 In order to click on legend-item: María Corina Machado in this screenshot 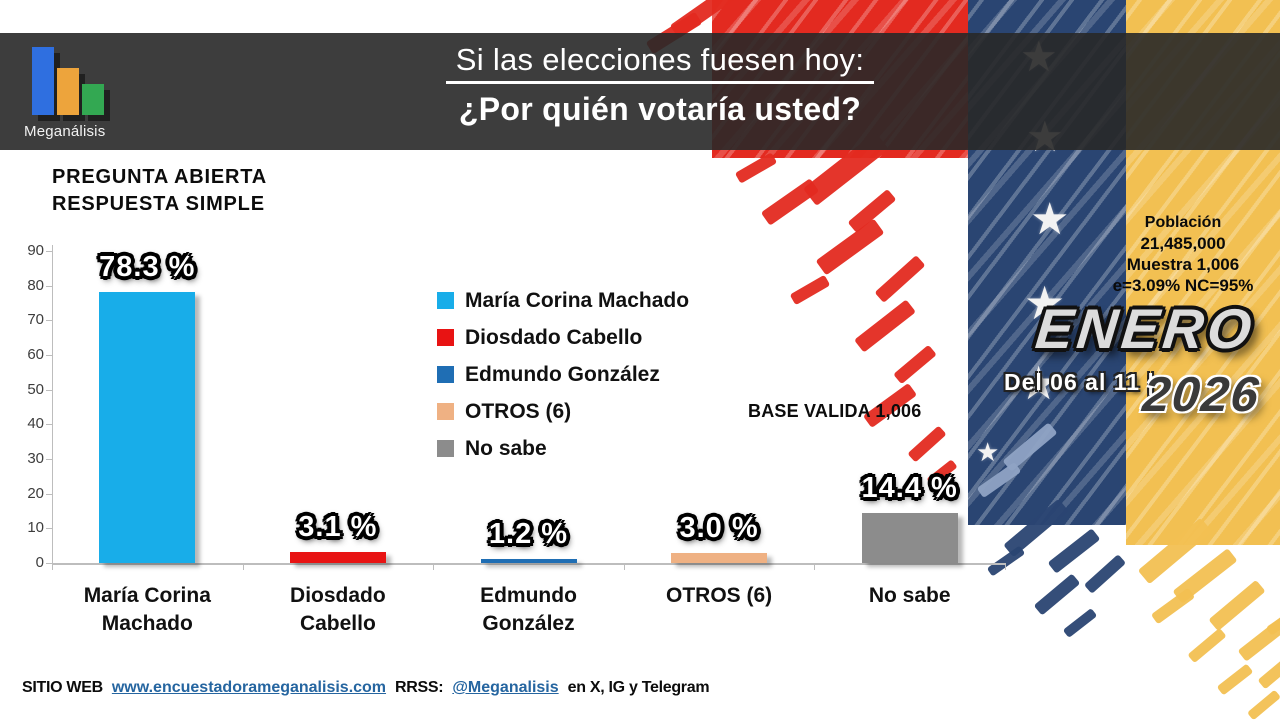, I will do `click(563, 300)`.